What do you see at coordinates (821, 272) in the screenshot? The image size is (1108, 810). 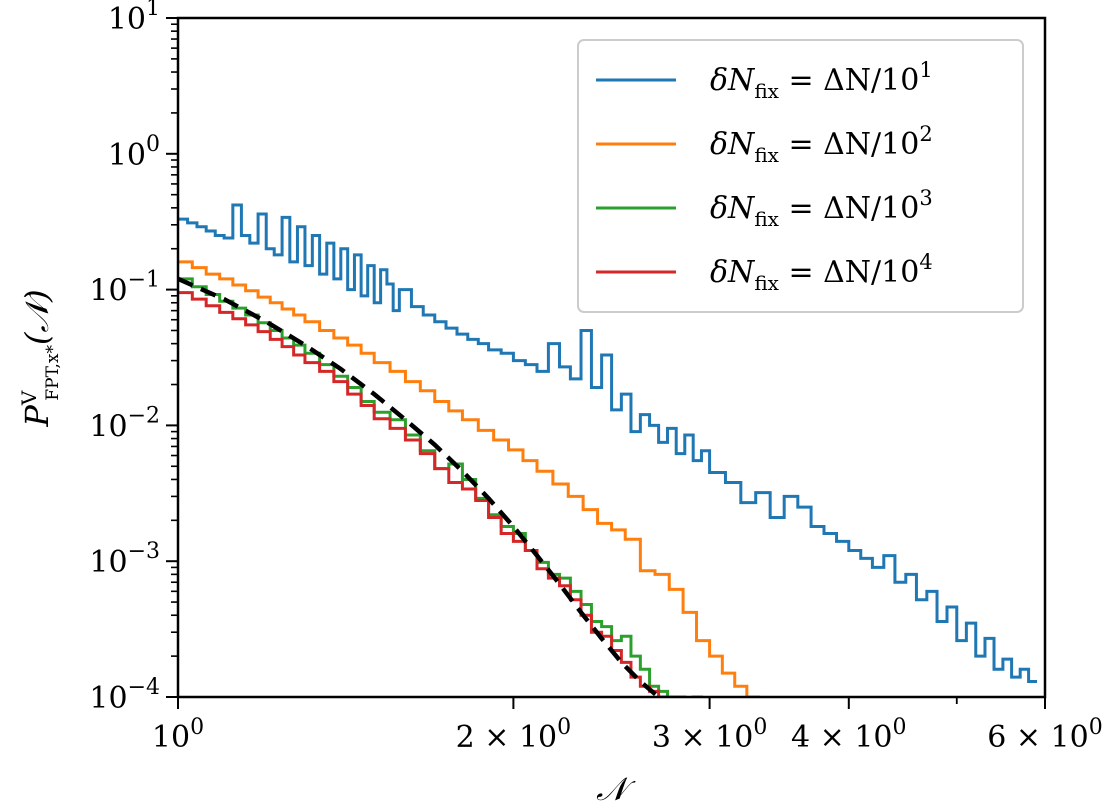 I see `legend-label-4: δNfix = ΔN/104` at bounding box center [821, 272].